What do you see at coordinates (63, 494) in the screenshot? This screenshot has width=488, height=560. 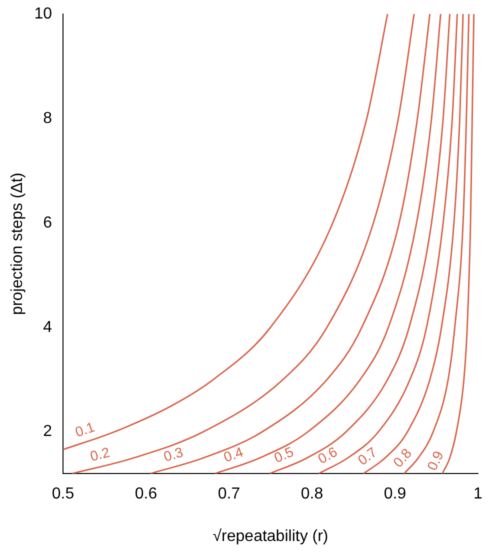 I see `x-tick-label: 0.5` at bounding box center [63, 494].